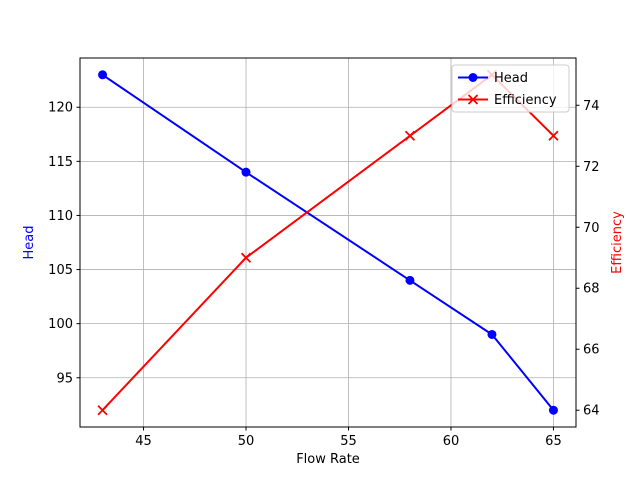 The width and height of the screenshot is (640, 480). I want to click on left-tick-label: 110, so click(60, 216).